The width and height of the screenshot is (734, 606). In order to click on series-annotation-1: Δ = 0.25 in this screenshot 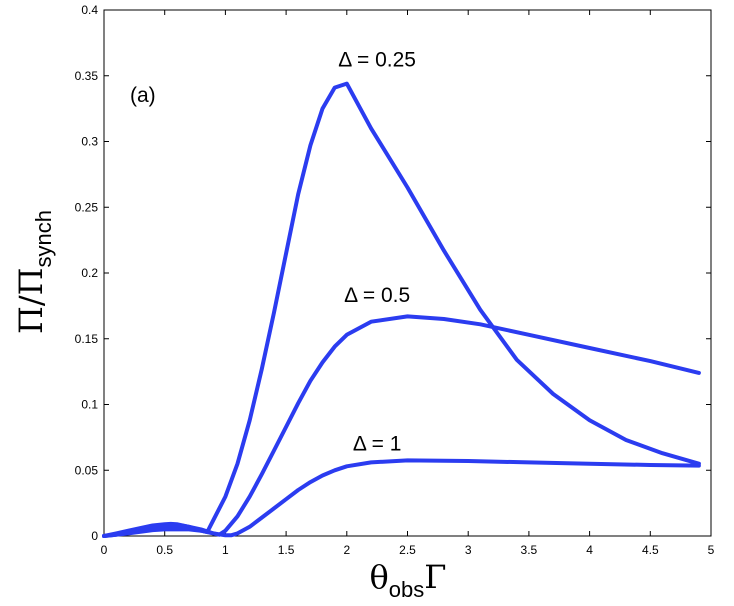, I will do `click(377, 60)`.